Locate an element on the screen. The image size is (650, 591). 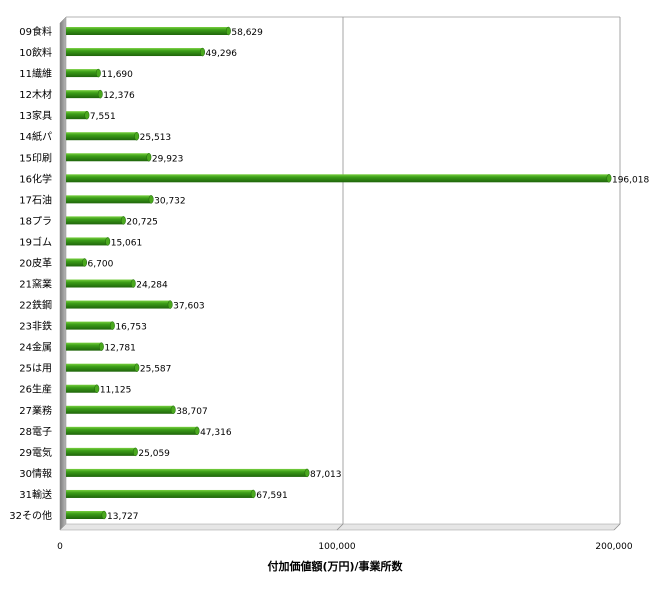
value-label: 11,125 is located at coordinates (116, 391).